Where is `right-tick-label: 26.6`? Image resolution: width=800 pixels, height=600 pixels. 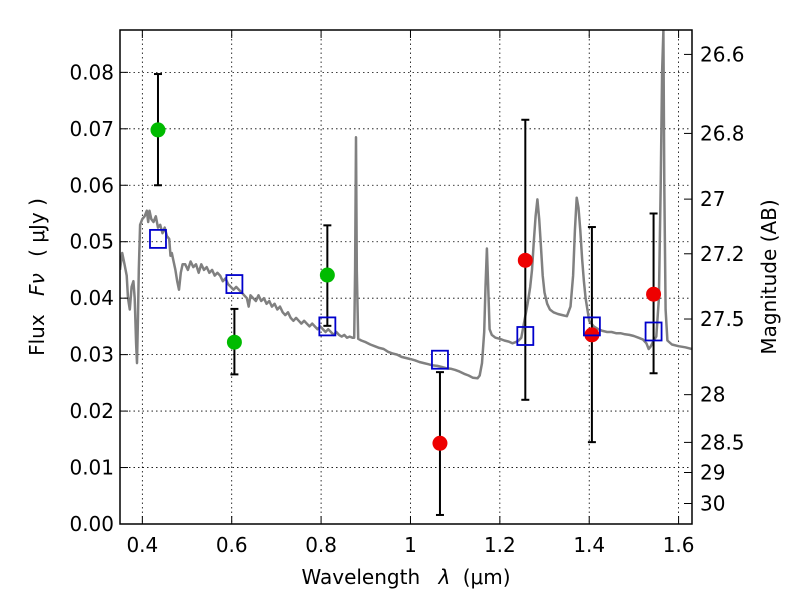 right-tick-label: 26.6 is located at coordinates (722, 54).